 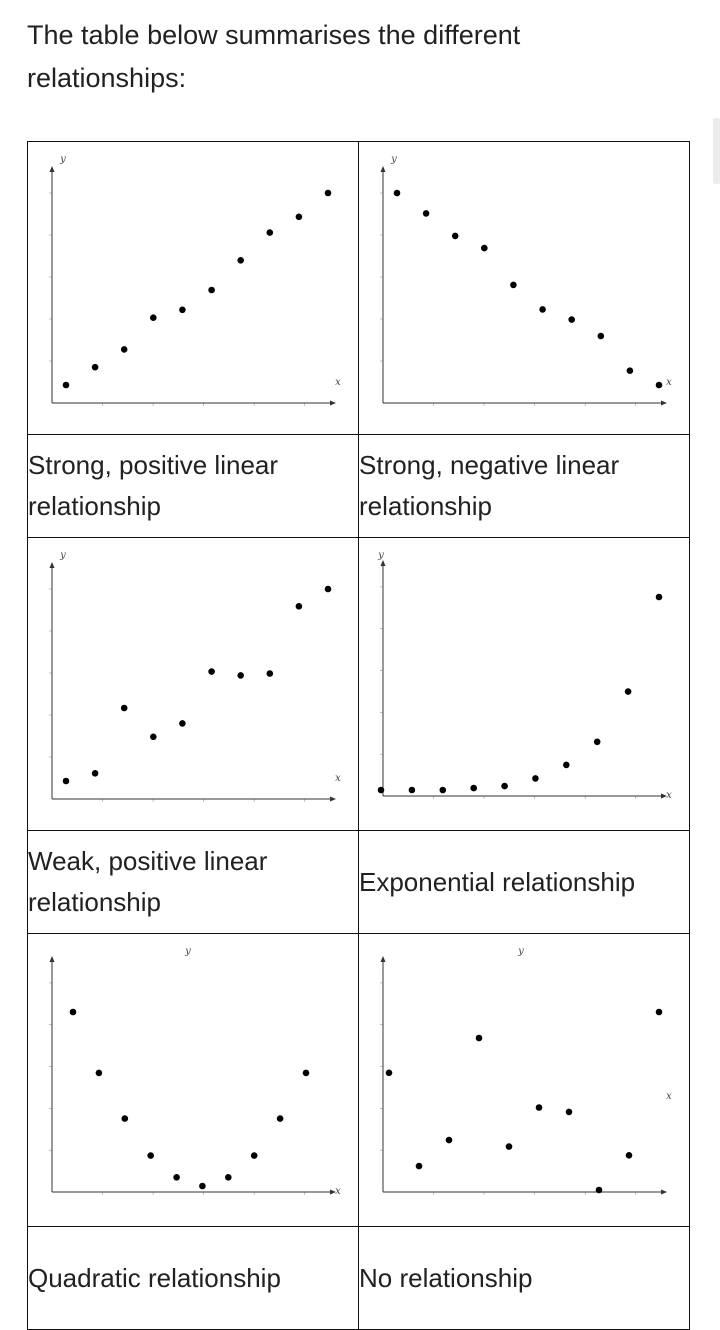 I want to click on caption-text: Quadratic relationship, so click(x=154, y=1277).